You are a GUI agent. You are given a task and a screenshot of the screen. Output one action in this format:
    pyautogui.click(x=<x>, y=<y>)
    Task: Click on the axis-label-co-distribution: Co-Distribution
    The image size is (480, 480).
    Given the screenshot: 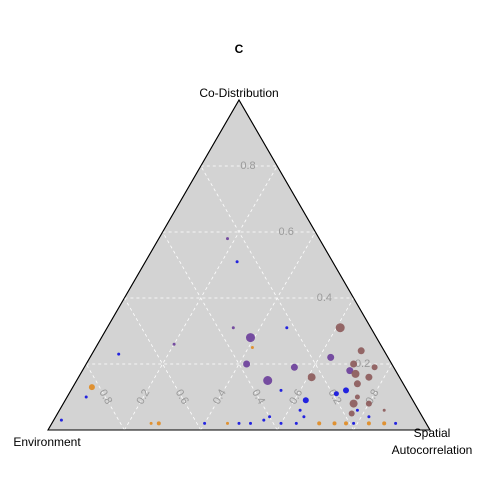 What is the action you would take?
    pyautogui.click(x=238, y=93)
    